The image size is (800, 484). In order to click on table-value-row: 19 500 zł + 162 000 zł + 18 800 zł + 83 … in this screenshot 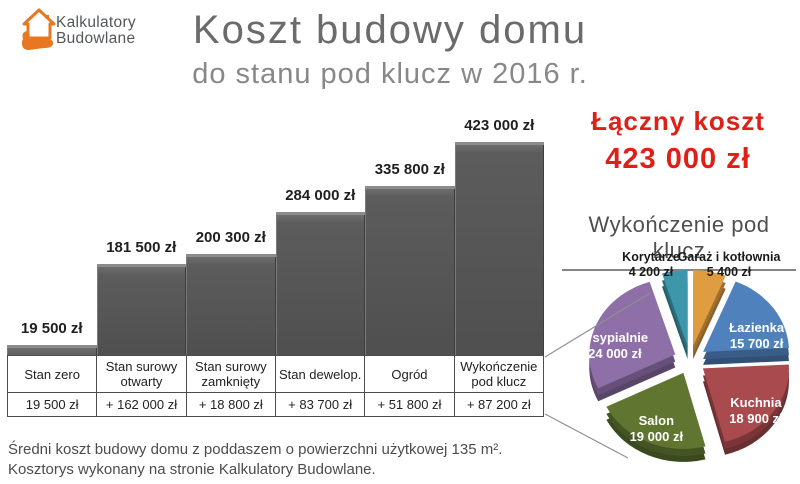, I will do `click(275, 404)`.